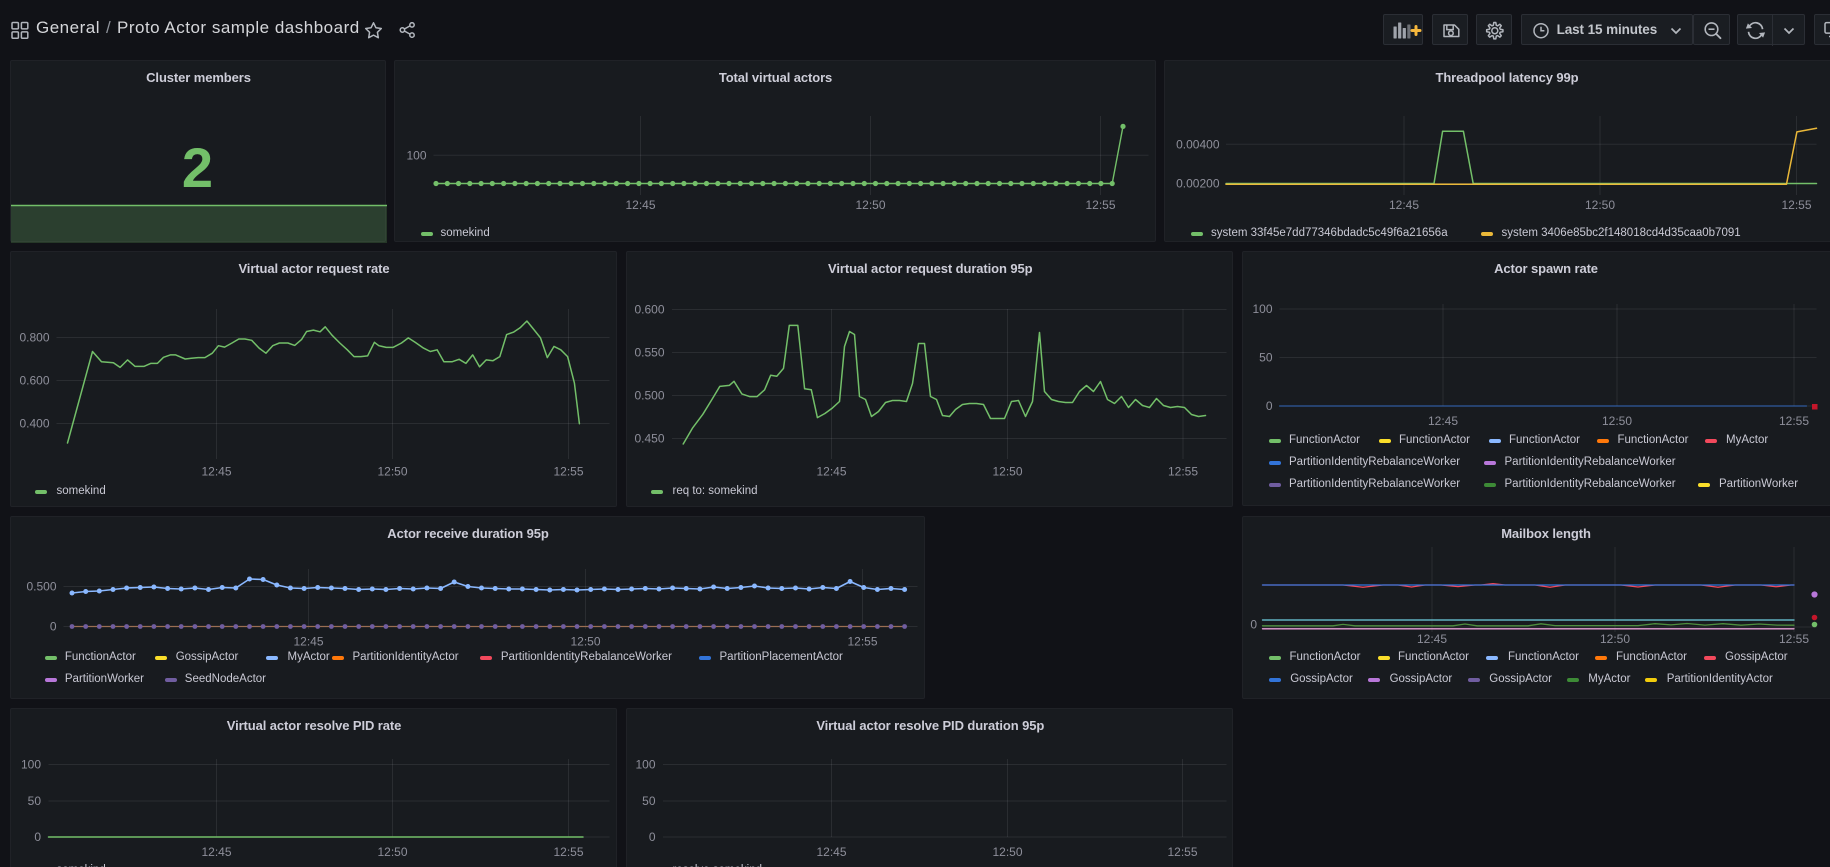 The height and width of the screenshot is (867, 1830). What do you see at coordinates (34, 423) in the screenshot?
I see `svg-text: 0.400` at bounding box center [34, 423].